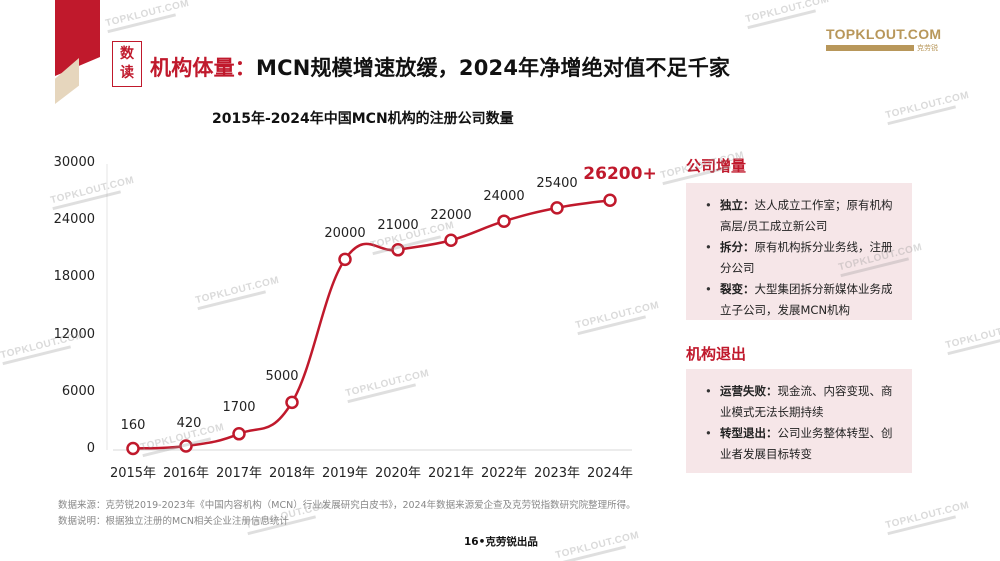  Describe the element at coordinates (557, 473) in the screenshot. I see `x-tick-label: 2023年` at that location.